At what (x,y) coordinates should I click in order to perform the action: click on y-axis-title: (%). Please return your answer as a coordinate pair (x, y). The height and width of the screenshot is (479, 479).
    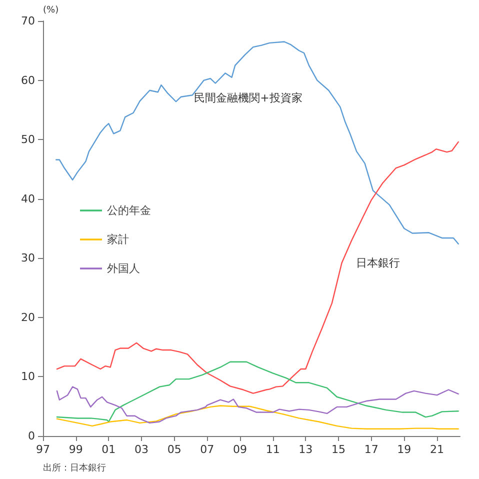
    Looking at the image, I should click on (51, 11).